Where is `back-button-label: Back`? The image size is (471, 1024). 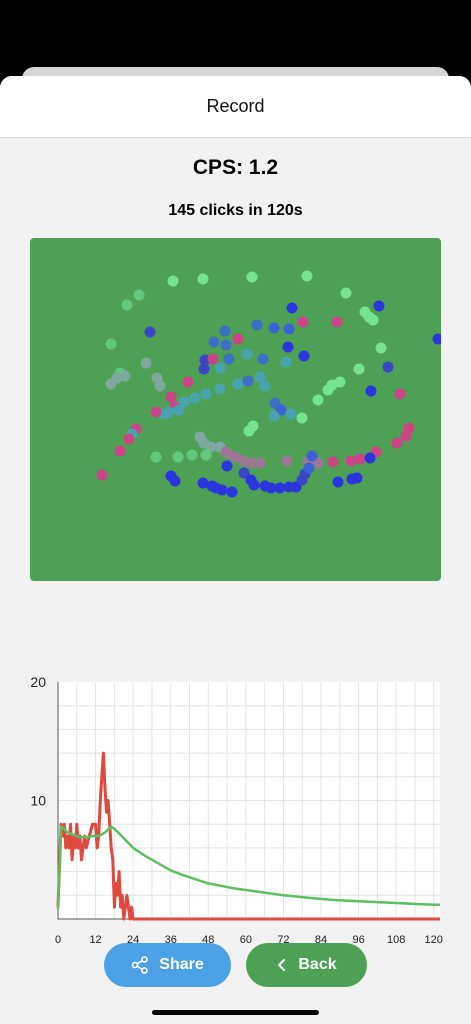
back-button-label: Back is located at coordinates (317, 964).